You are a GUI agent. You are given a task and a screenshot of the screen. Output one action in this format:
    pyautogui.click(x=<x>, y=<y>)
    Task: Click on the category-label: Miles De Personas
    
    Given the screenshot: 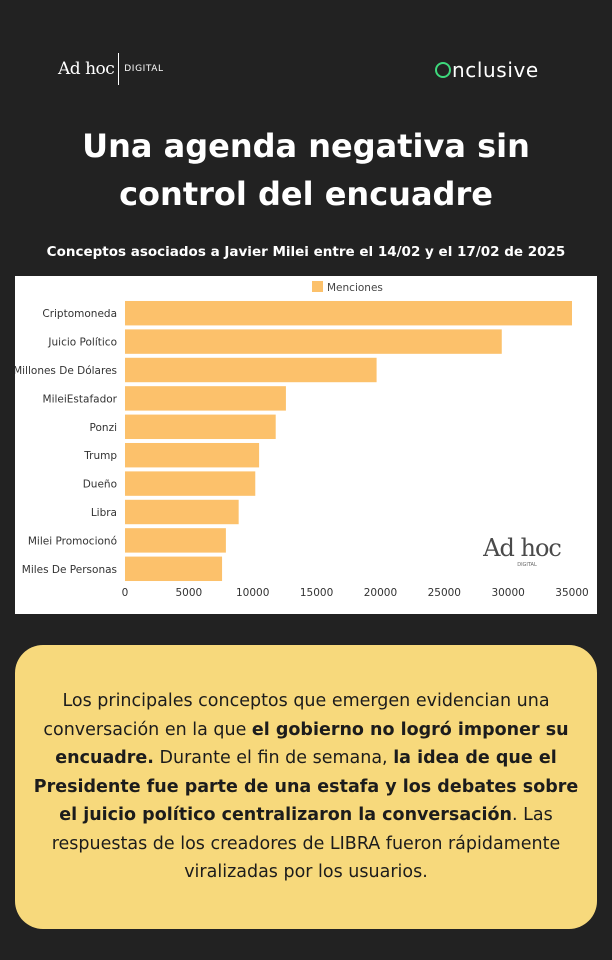 What is the action you would take?
    pyautogui.click(x=69, y=570)
    